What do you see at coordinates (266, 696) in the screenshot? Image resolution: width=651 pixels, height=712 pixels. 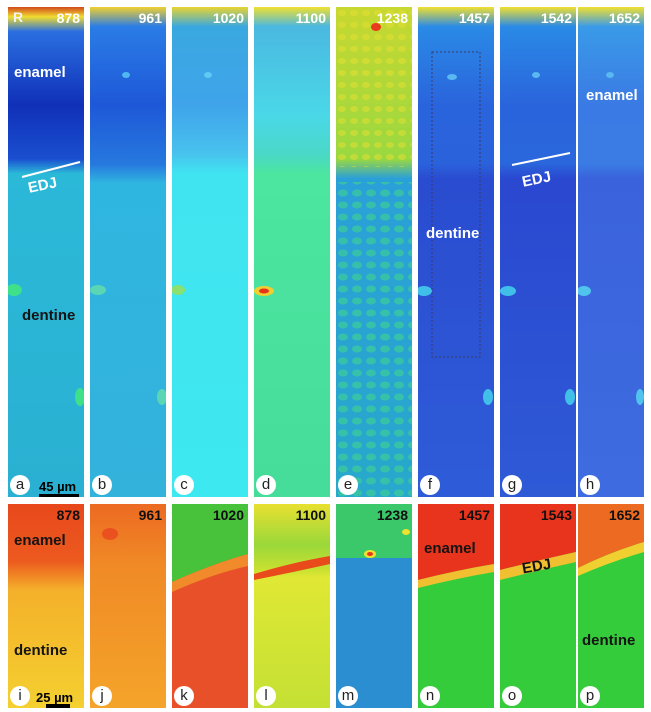 I see `panel-letter: l` at bounding box center [266, 696].